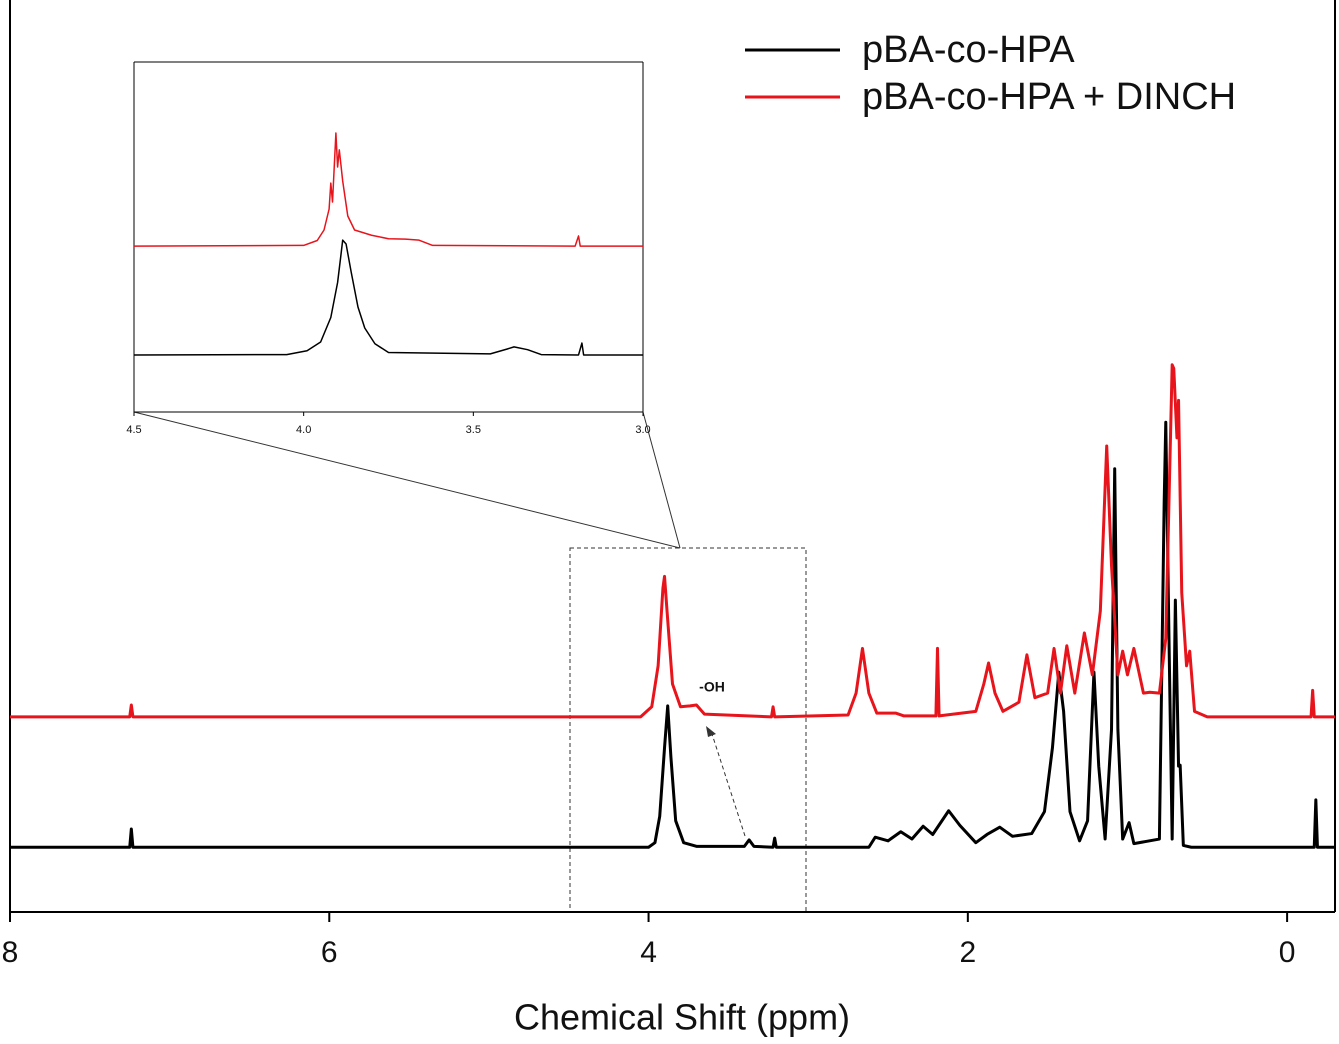 Image resolution: width=1339 pixels, height=1044 pixels. Describe the element at coordinates (473, 430) in the screenshot. I see `x-tick-label: 3.5` at that location.